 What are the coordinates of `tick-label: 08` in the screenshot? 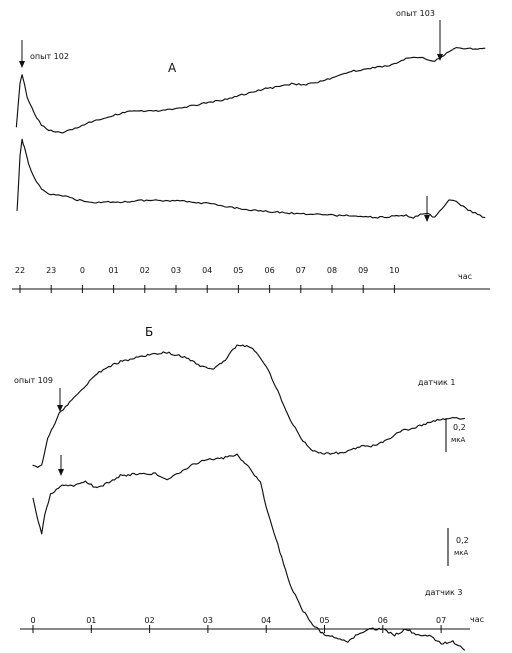 It's located at (332, 270).